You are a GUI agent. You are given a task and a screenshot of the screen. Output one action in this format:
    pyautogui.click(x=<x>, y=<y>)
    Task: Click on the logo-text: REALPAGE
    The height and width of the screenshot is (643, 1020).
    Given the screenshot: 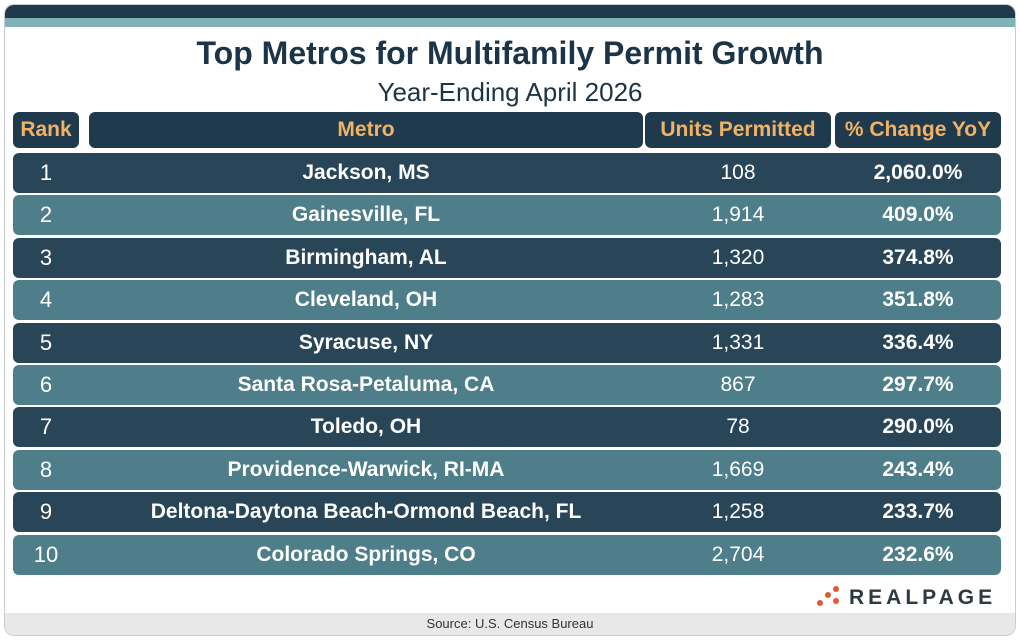 What is the action you would take?
    pyautogui.click(x=923, y=597)
    